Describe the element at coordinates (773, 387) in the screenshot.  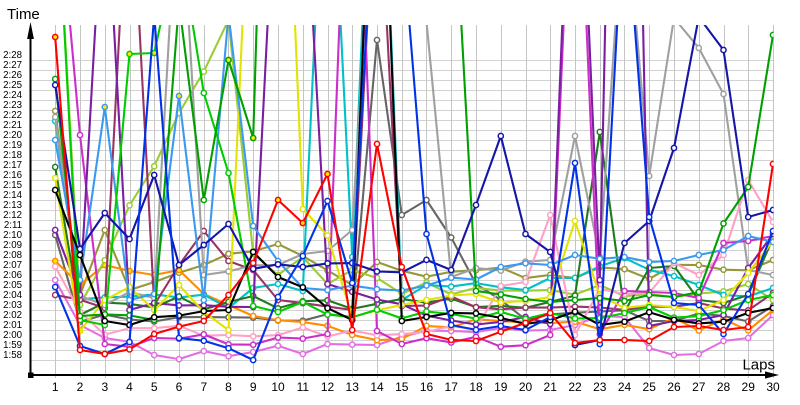
I see `svg-text: 30` at that location.